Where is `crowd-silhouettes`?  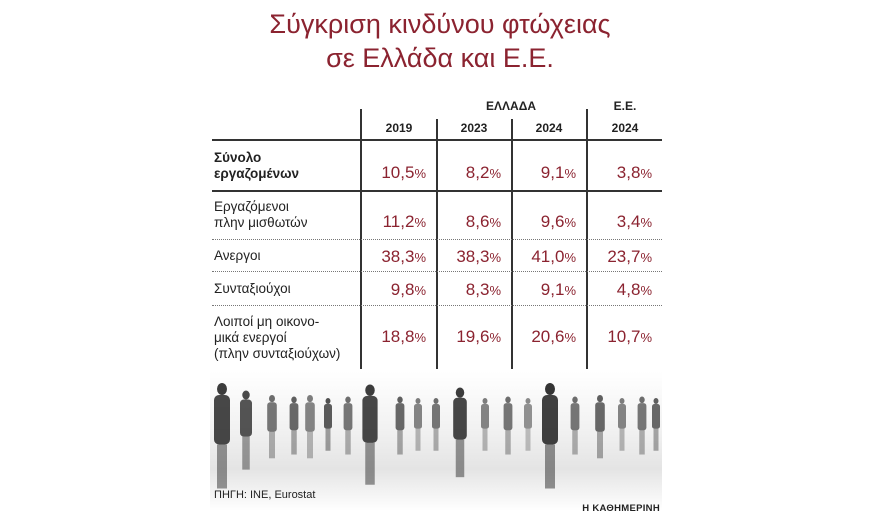
crowd-silhouettes is located at coordinates (437, 436).